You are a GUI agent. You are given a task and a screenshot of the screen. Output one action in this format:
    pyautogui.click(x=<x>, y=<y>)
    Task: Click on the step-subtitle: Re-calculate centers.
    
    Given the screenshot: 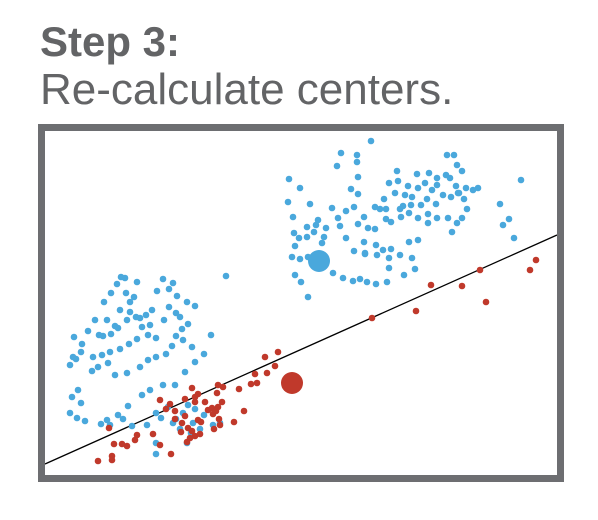 What is the action you would take?
    pyautogui.click(x=247, y=89)
    